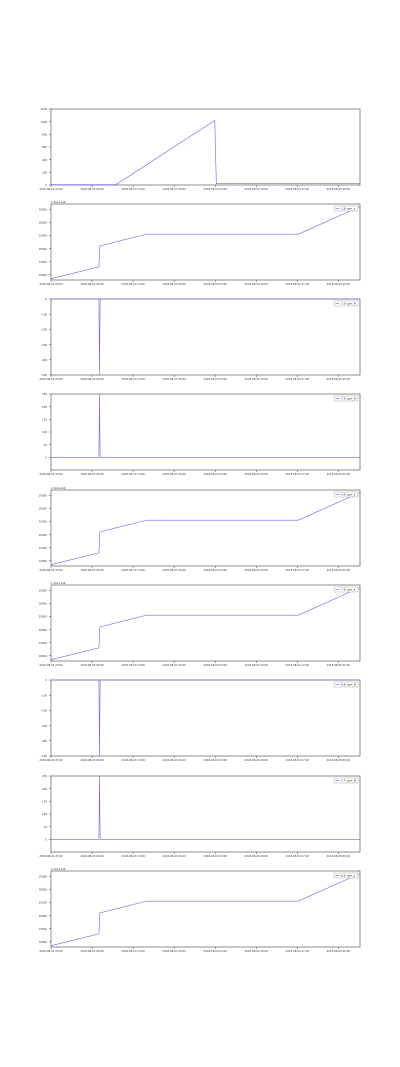  Describe the element at coordinates (44, 345) in the screenshot. I see `y-tick-label: -300` at that location.